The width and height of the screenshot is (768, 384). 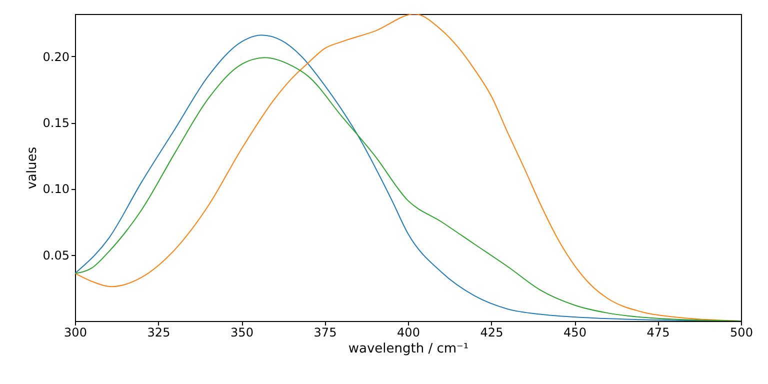 What do you see at coordinates (575, 333) in the screenshot?
I see `x-tick-label: 450` at bounding box center [575, 333].